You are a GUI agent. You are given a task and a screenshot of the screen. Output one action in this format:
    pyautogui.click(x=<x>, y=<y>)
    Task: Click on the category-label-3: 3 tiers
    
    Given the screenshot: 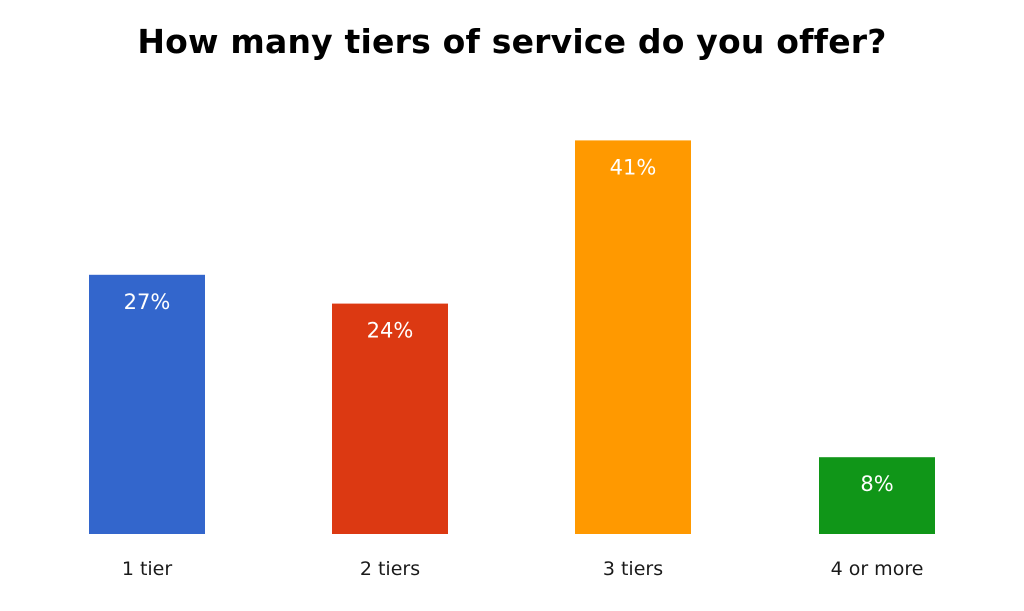 What is the action you would take?
    pyautogui.click(x=633, y=569)
    